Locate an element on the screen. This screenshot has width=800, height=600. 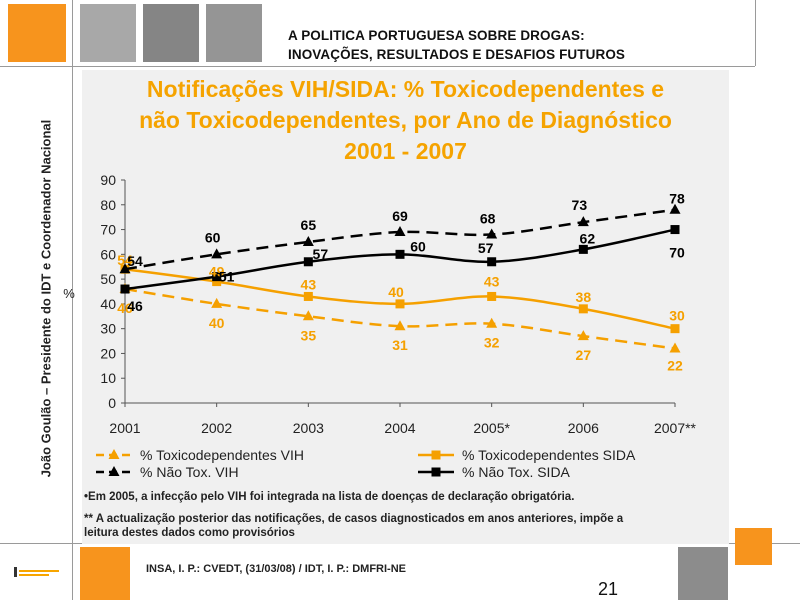
series-2-data-label: 49 is located at coordinates (217, 272).